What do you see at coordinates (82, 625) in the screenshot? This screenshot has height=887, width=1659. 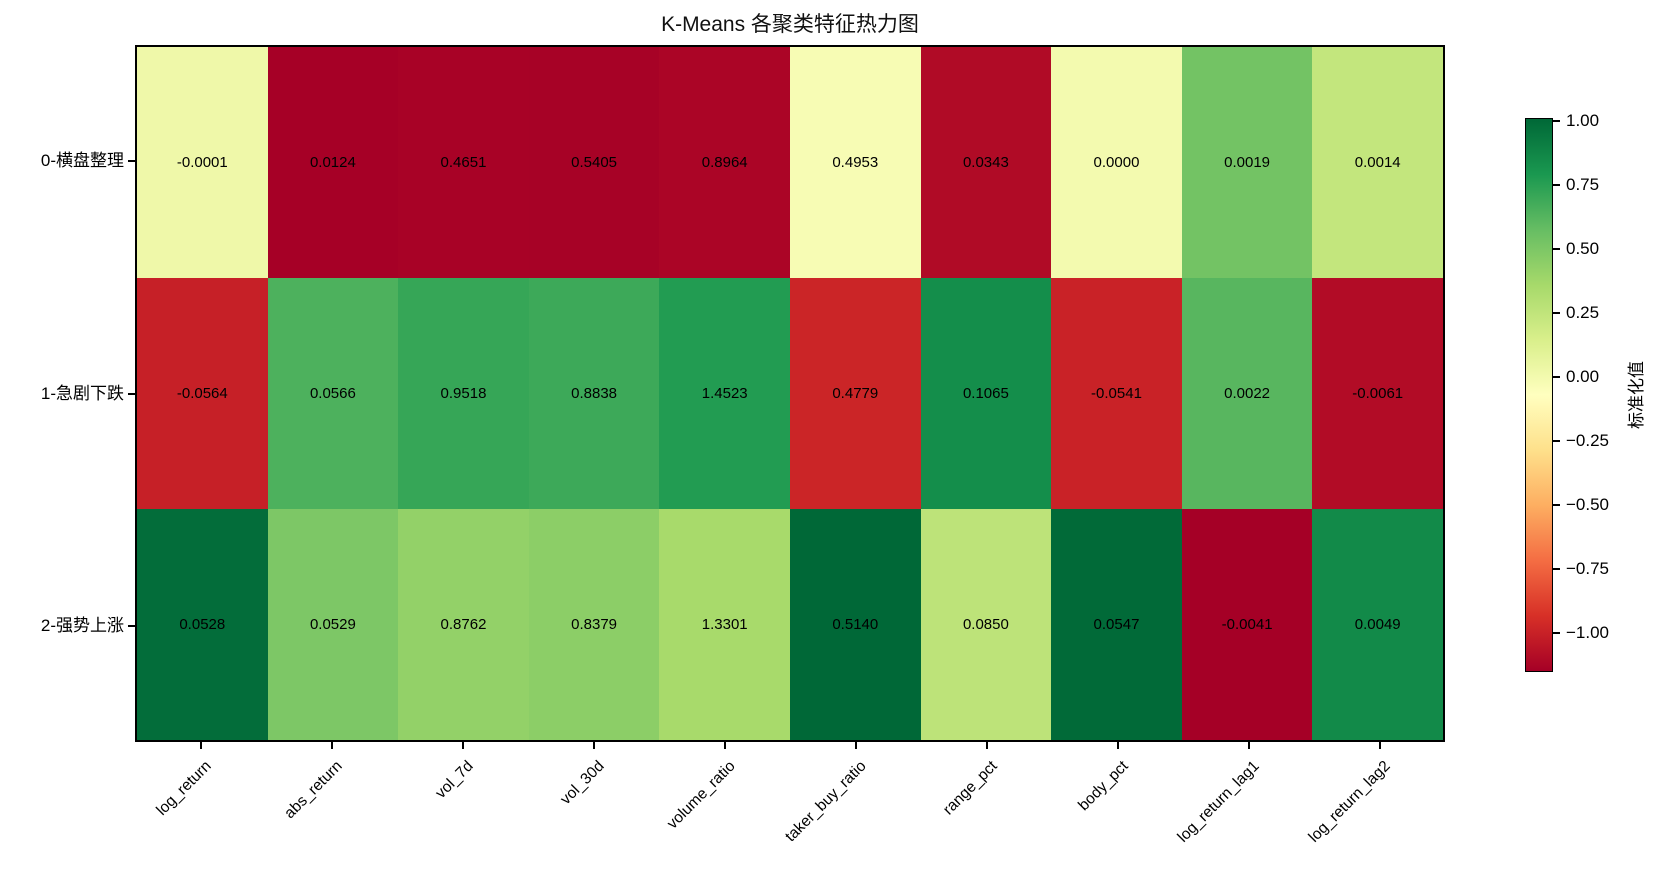 I see `y-axis-label: 2-强势上涨` at bounding box center [82, 625].